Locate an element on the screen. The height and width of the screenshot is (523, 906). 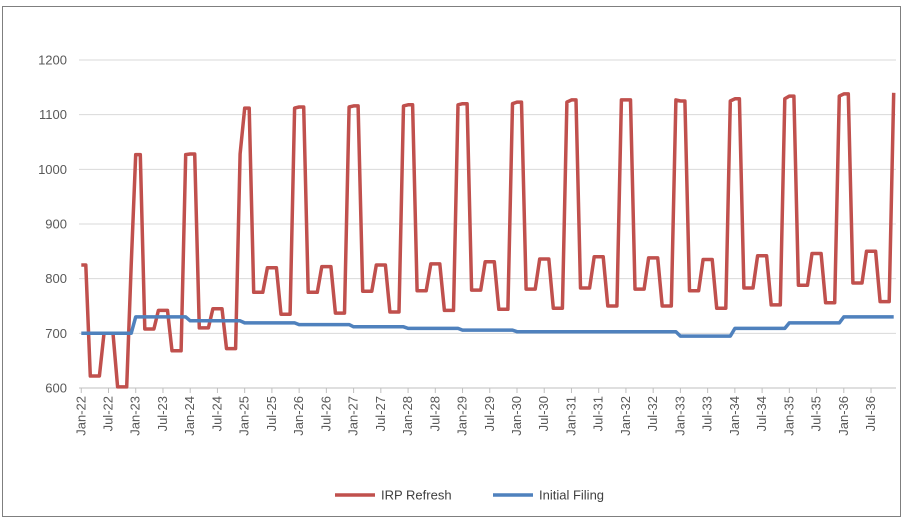
x-tick-label: Jan-35 is located at coordinates (788, 416).